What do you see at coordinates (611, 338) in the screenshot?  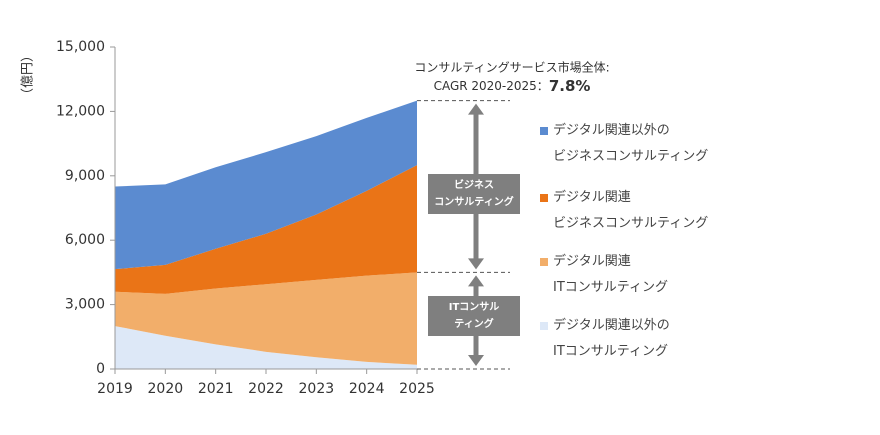 I see `legend-label: デジタル関連以外の ITコンサルティング` at bounding box center [611, 338].